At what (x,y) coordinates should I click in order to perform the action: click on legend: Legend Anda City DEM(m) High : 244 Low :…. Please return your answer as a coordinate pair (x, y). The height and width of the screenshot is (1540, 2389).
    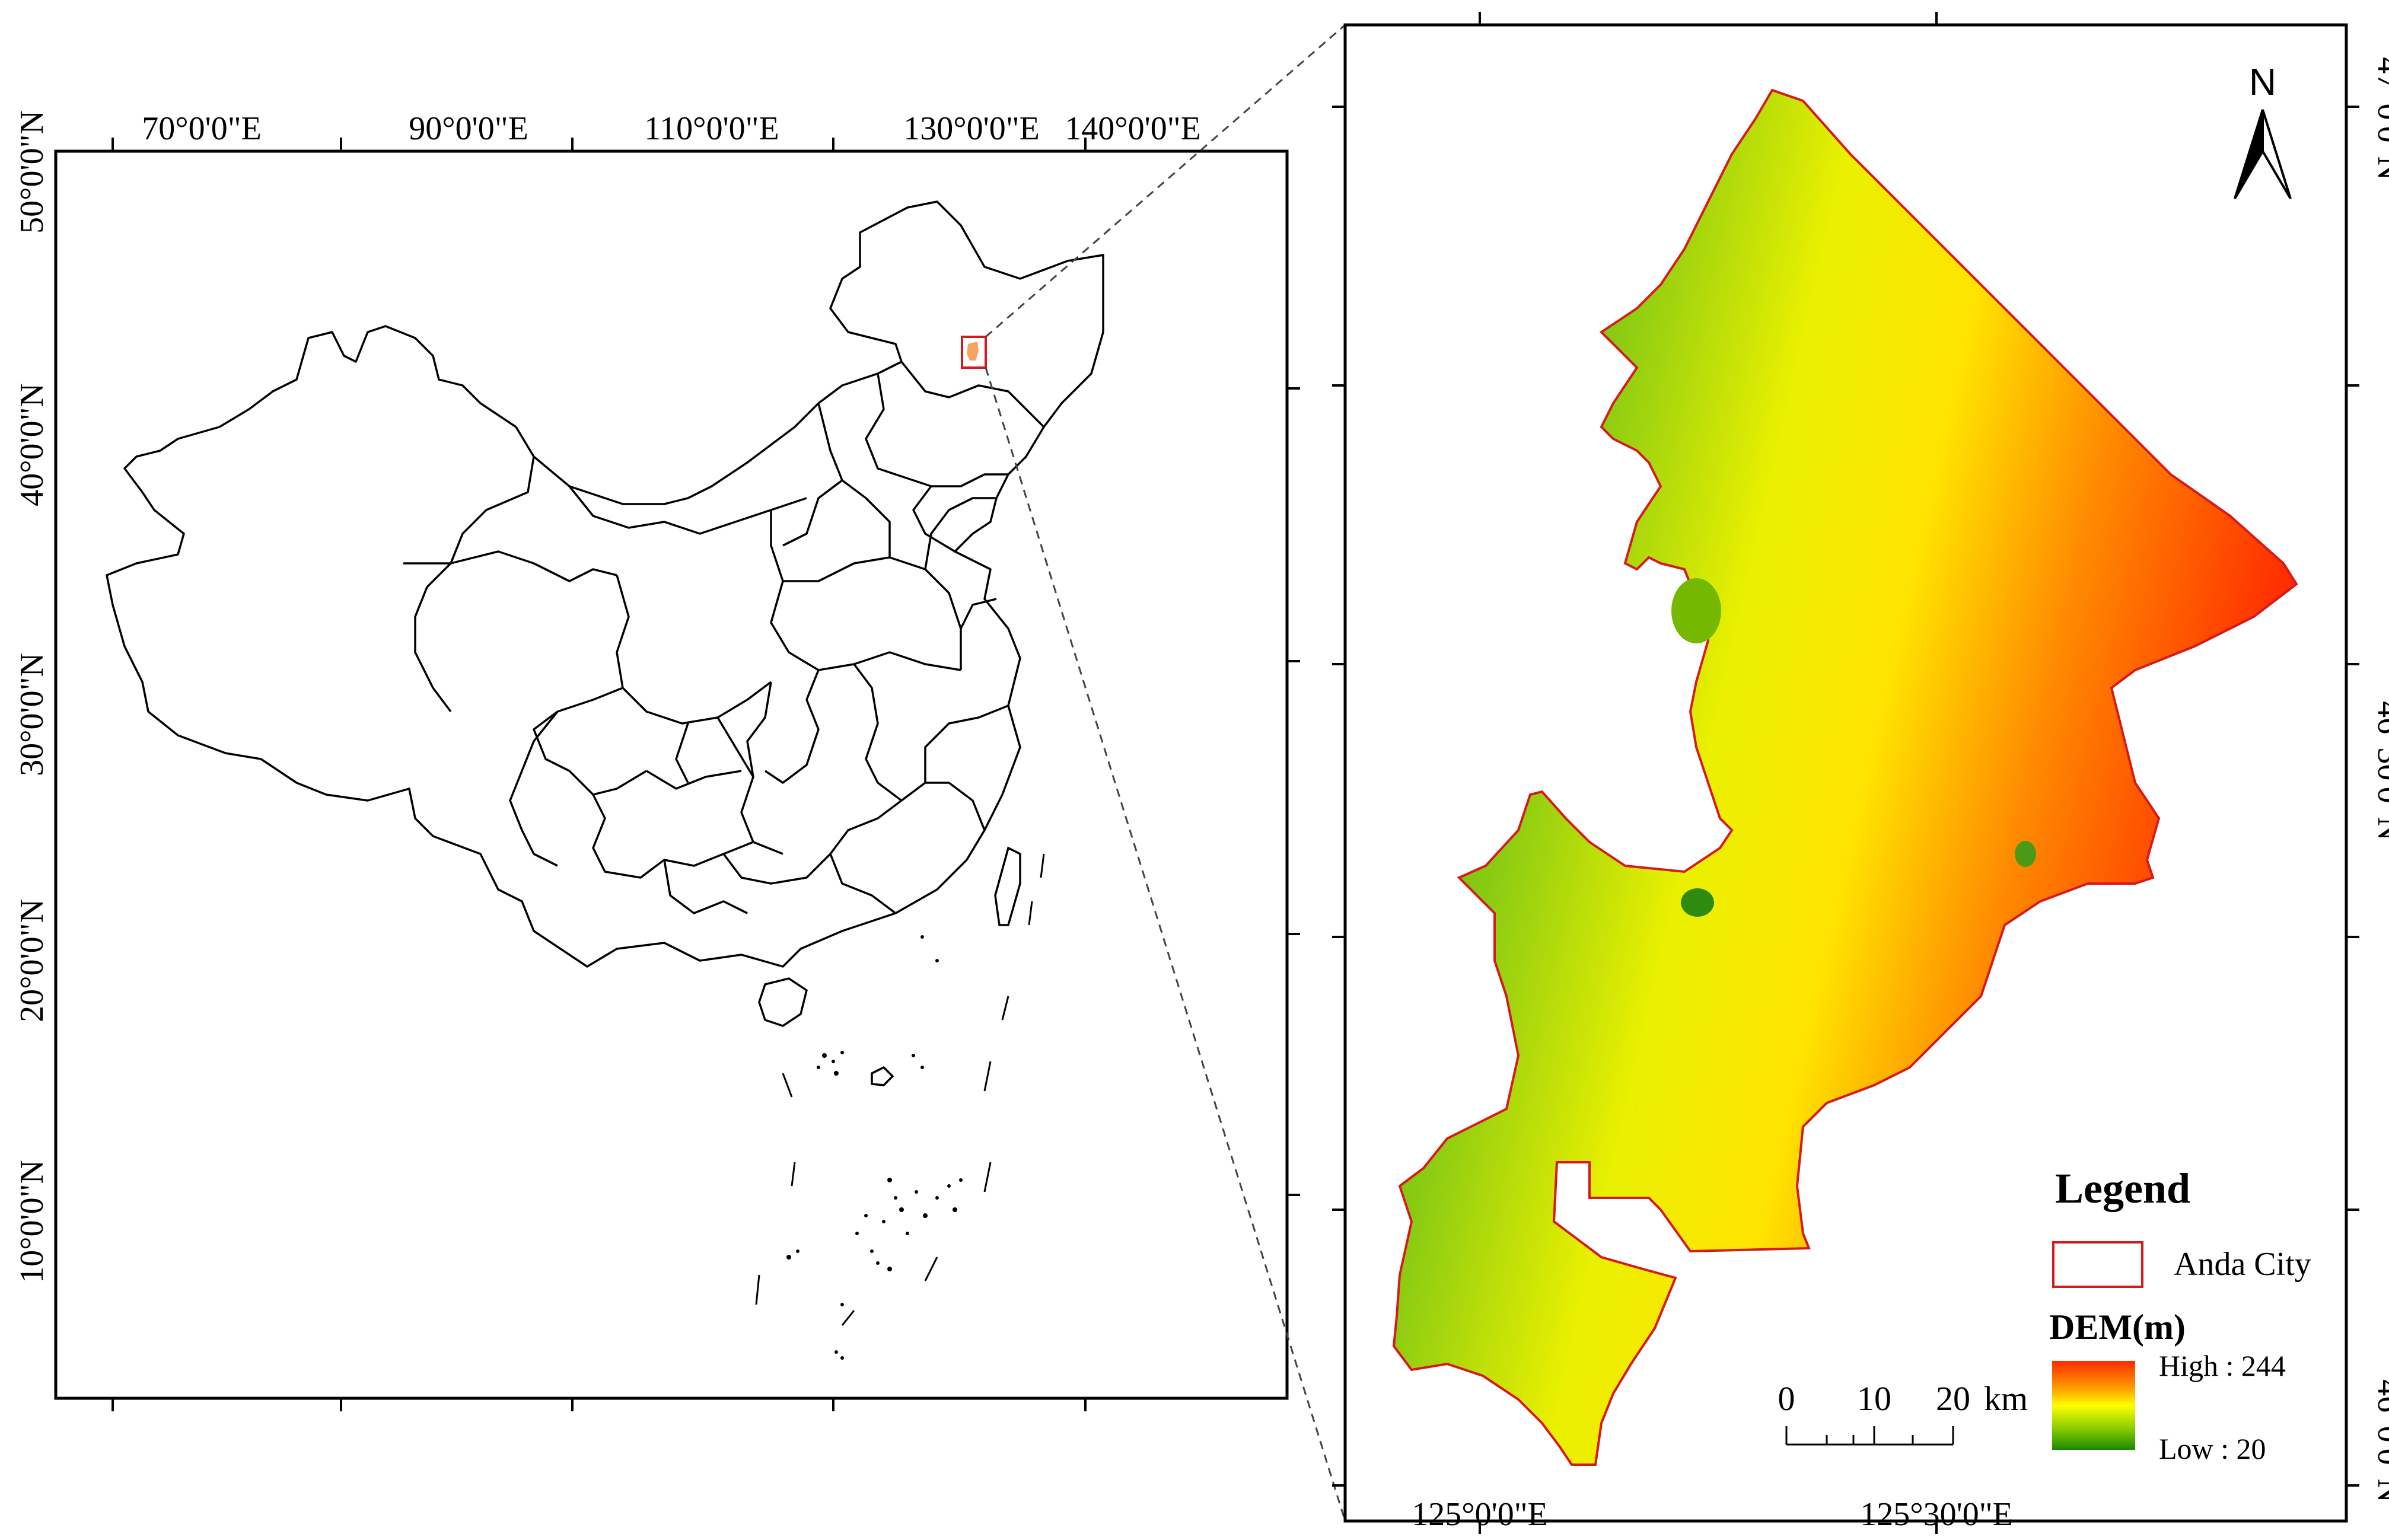
    Looking at the image, I should click on (2180, 1315).